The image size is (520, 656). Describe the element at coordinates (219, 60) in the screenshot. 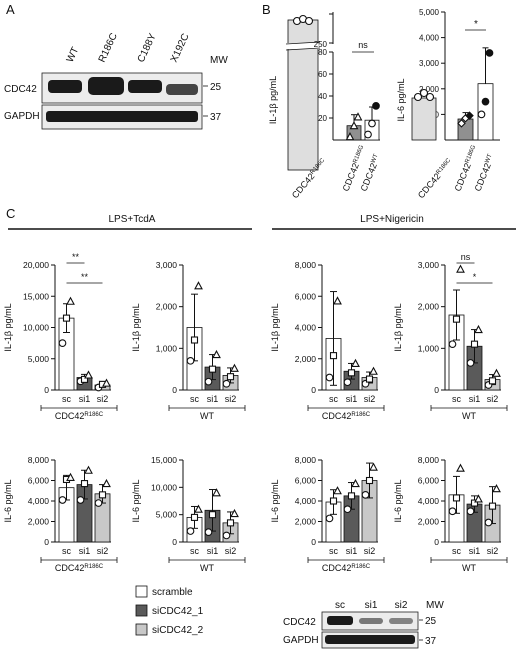

I see `blot-a-mw-label: MW` at that location.